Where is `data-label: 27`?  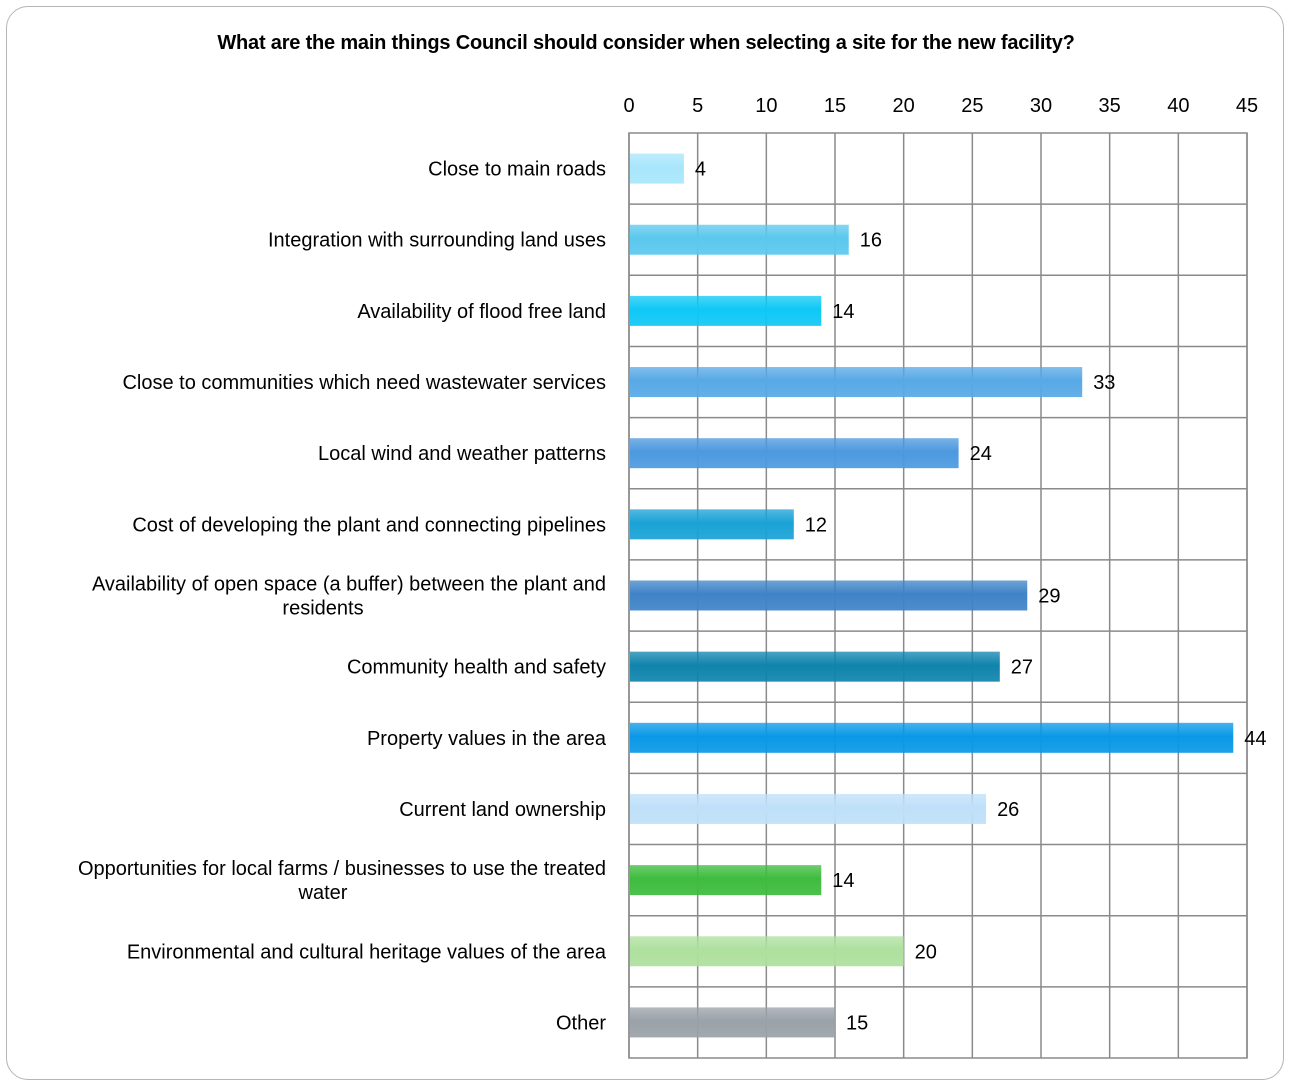
data-label: 27 is located at coordinates (1022, 668).